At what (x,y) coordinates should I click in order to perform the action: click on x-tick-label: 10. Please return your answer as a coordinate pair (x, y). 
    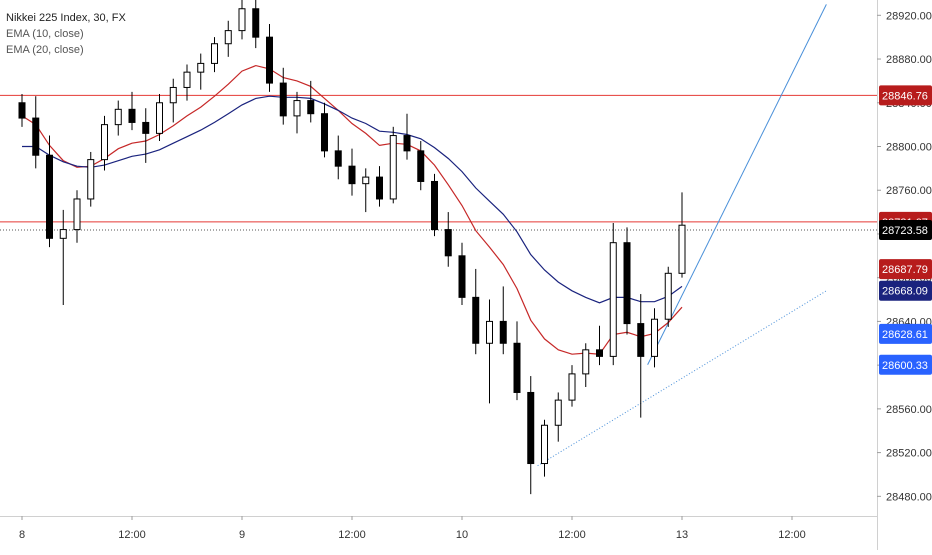
    Looking at the image, I should click on (462, 535).